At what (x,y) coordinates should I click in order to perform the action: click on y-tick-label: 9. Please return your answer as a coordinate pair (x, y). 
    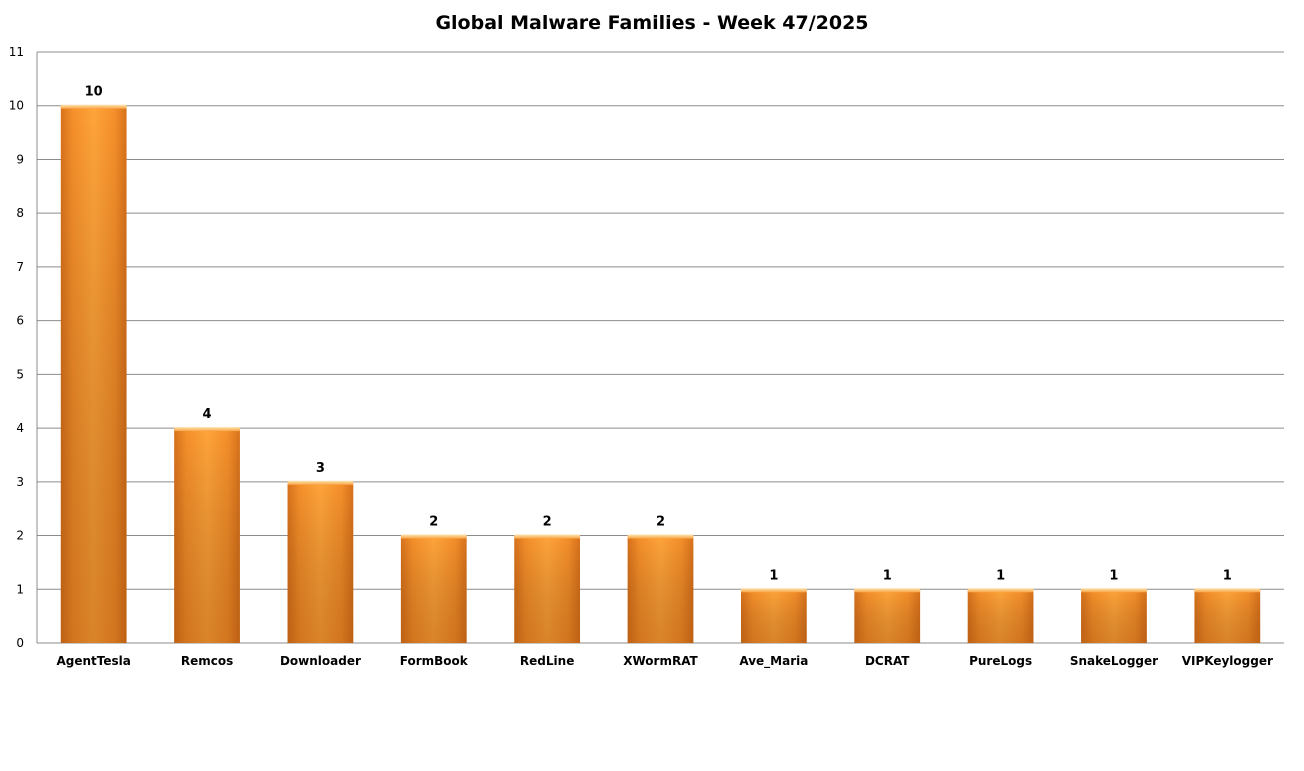
    Looking at the image, I should click on (20, 159).